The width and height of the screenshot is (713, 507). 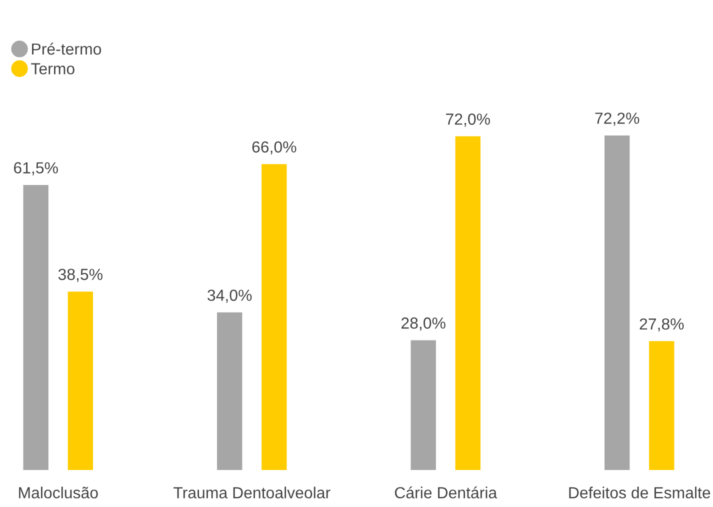 What do you see at coordinates (58, 492) in the screenshot?
I see `x-tick-label: Maloclusão` at bounding box center [58, 492].